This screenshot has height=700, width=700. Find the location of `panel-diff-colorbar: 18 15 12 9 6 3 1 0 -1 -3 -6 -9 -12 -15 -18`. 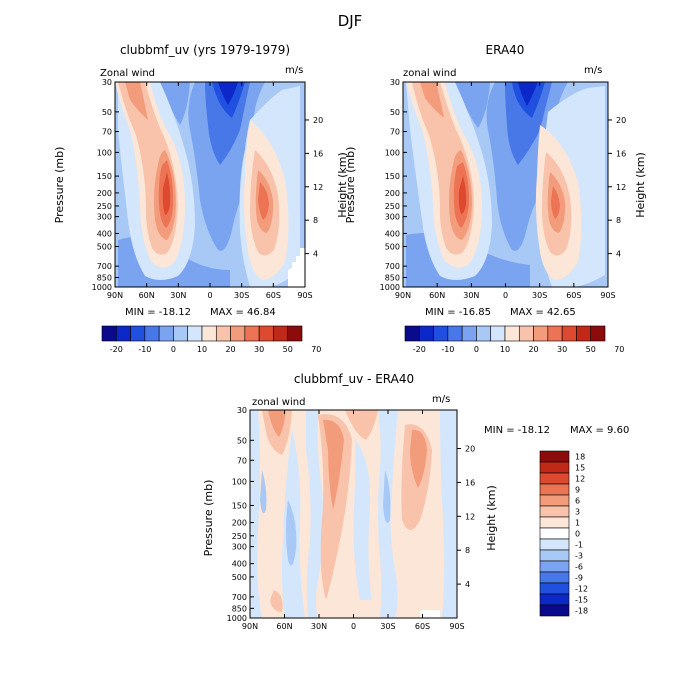

panel-diff-colorbar: 18 15 12 9 6 3 1 0 -1 -3 -6 -9 -12 -15 -18 is located at coordinates (563, 533).